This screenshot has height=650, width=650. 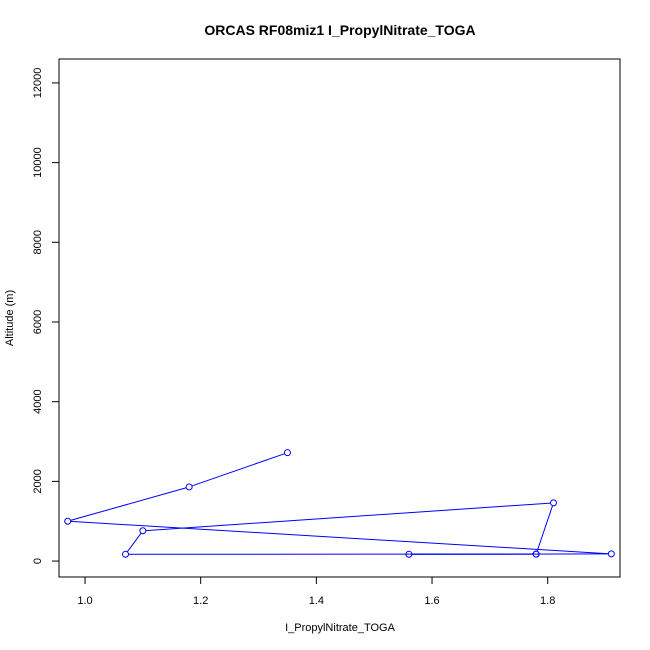 What do you see at coordinates (38, 322) in the screenshot?
I see `y-tick-label: 6000` at bounding box center [38, 322].